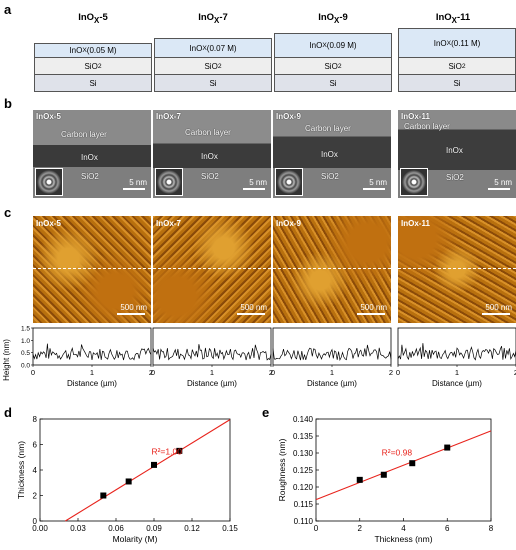 The height and width of the screenshot is (550, 516). What do you see at coordinates (166, 452) in the screenshot?
I see `r-squared-annotation: R²=1.00` at bounding box center [166, 452].